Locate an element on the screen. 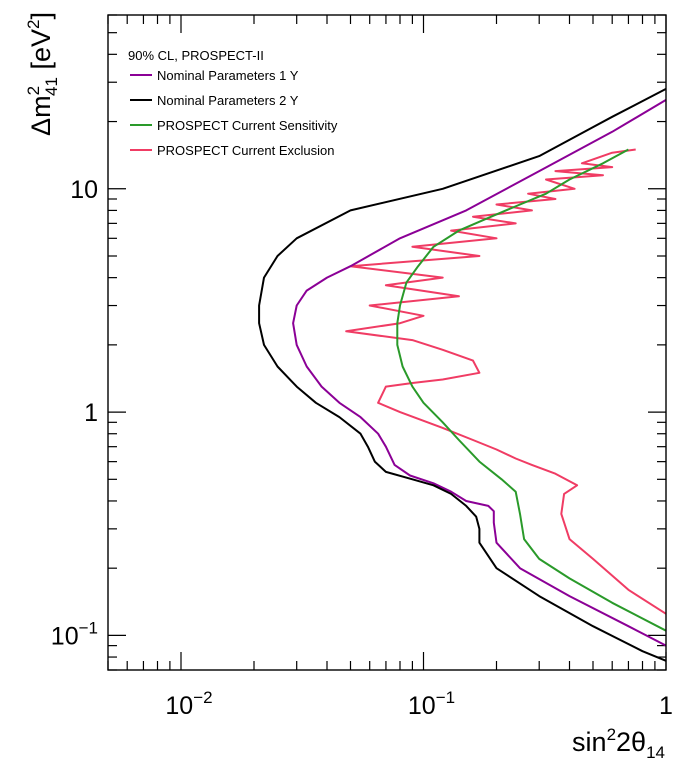  legend-item: Nominal Parameters 1 Y is located at coordinates (214, 75).